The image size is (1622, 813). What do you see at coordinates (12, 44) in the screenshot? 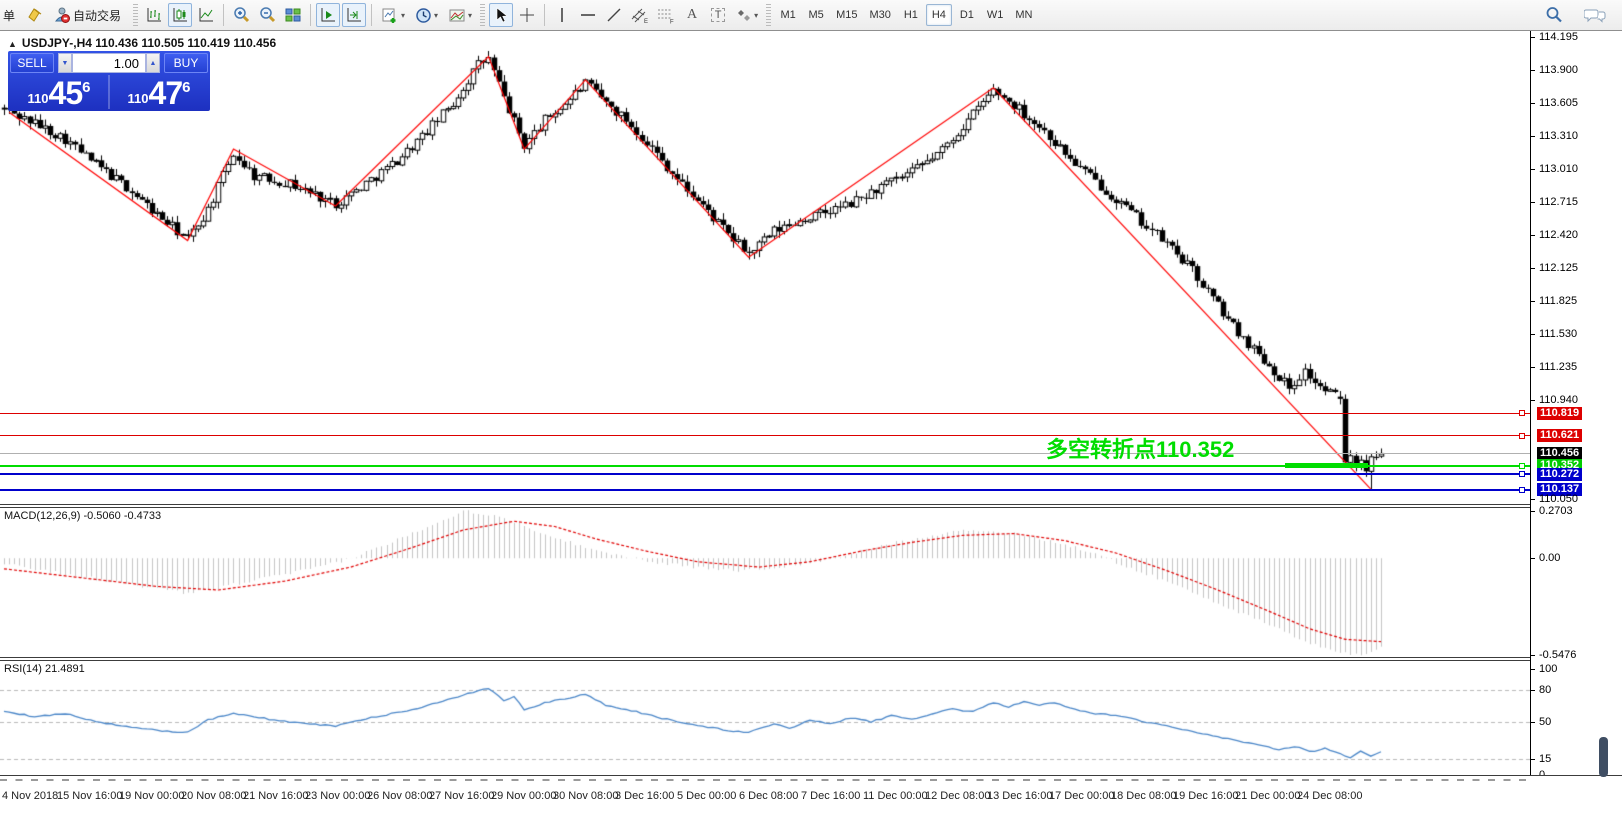
I see `collapse-panel-icon: ▲` at bounding box center [12, 44].